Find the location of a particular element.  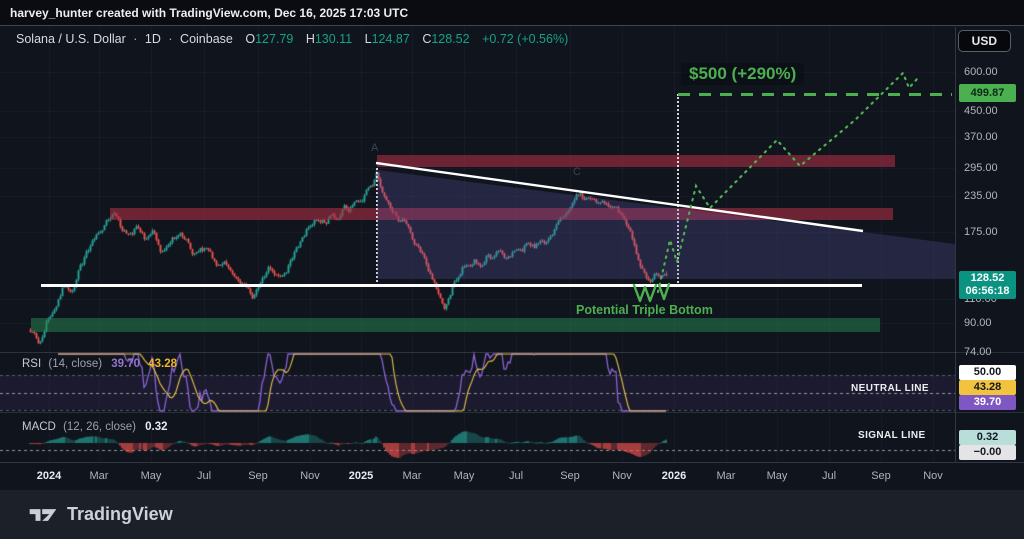

tradingview-logo-text: TradingView is located at coordinates (120, 514).